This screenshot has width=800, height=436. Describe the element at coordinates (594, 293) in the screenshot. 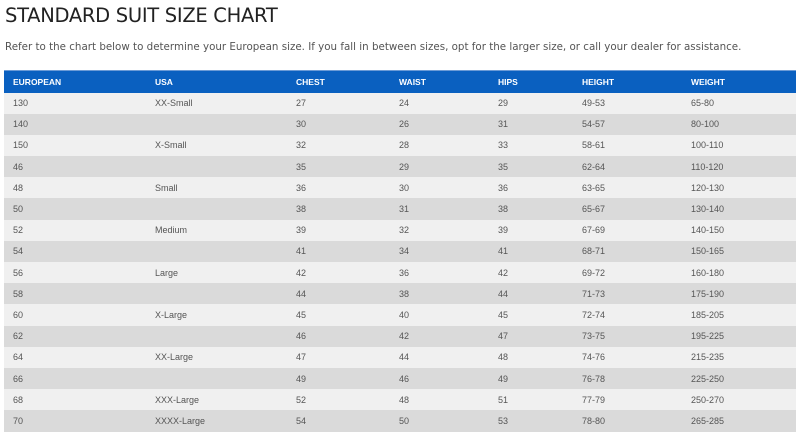

I see `cell-height: 71-73` at that location.